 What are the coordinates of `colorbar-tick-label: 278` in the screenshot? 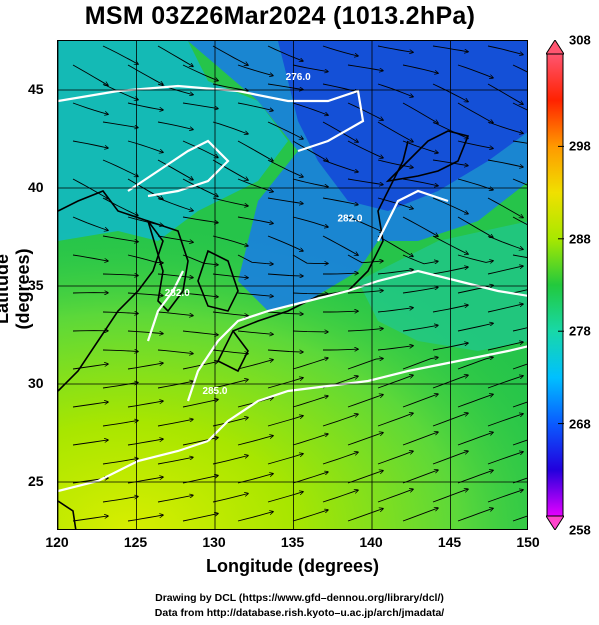 It's located at (580, 331).